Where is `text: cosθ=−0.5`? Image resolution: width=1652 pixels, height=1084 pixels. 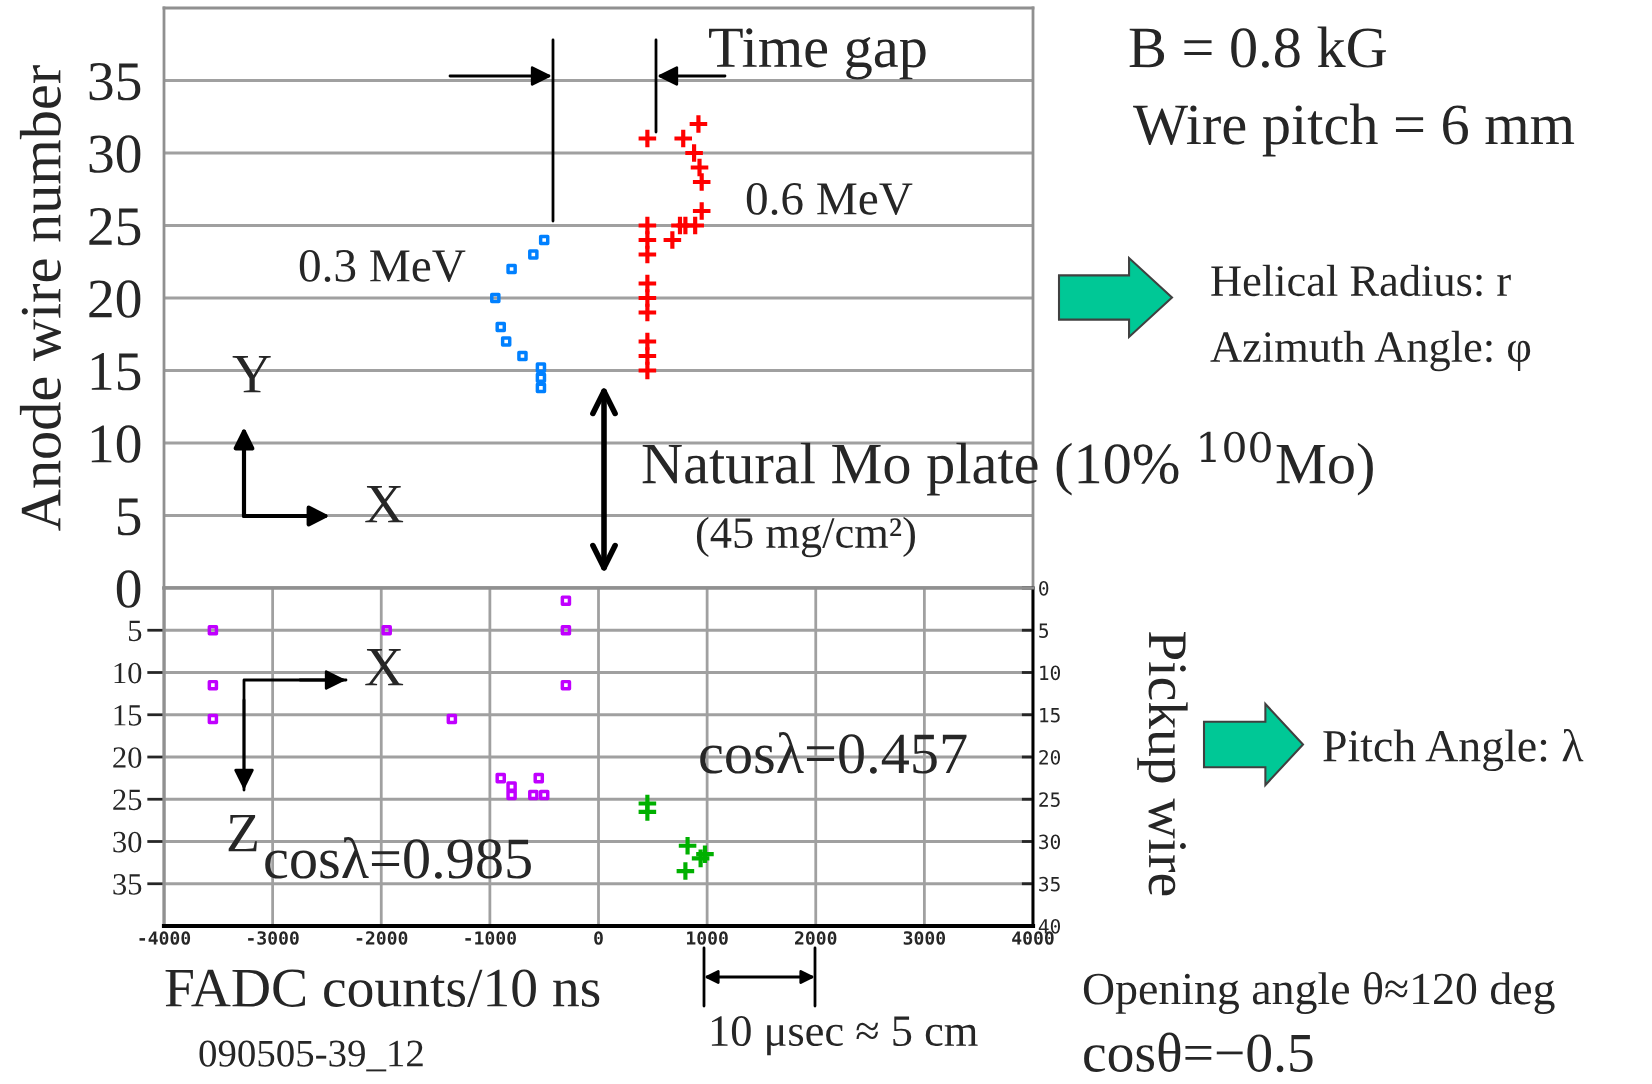
text: cosθ=−0.5 is located at coordinates (1198, 1052).